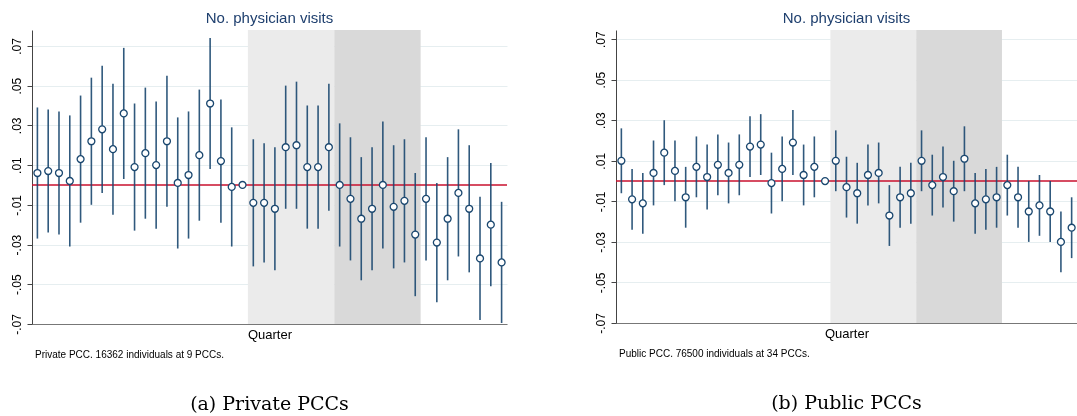 The height and width of the screenshot is (416, 1077). Describe the element at coordinates (129, 354) in the screenshot. I see `text: Private PCC. 16362 individuals at 9 PCCs.` at that location.